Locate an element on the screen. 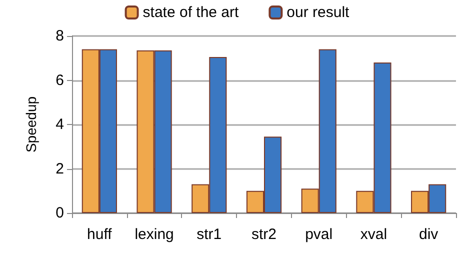  y-tick-label: 4 is located at coordinates (60, 124).